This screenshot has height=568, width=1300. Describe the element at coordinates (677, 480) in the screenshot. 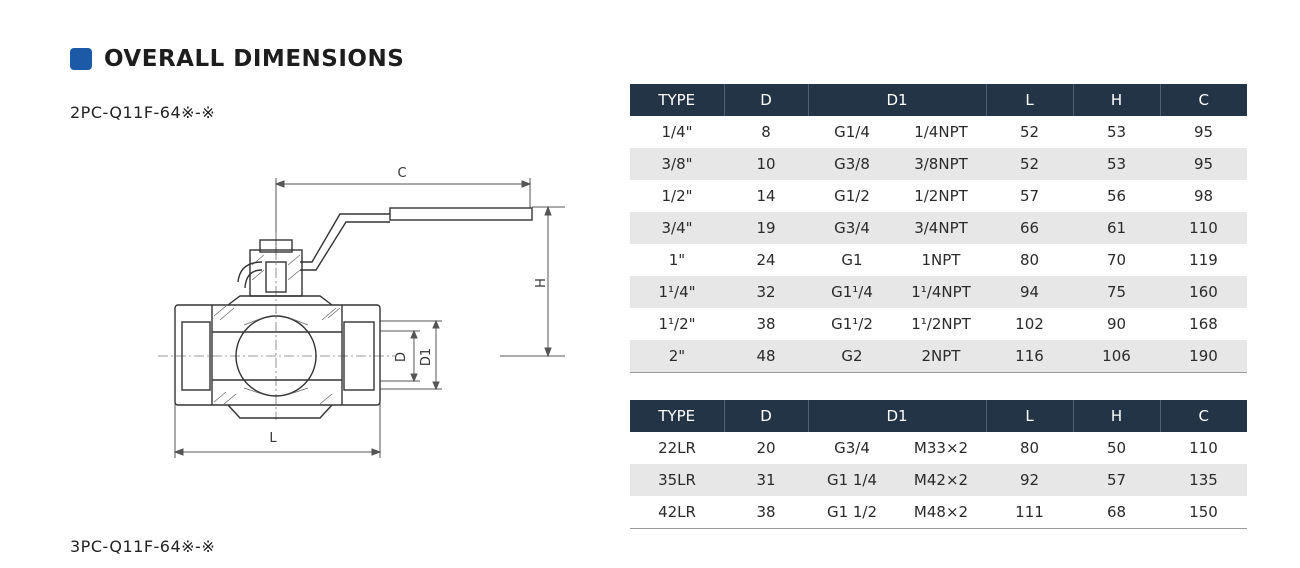

I see `cell-type: 35LR` at that location.